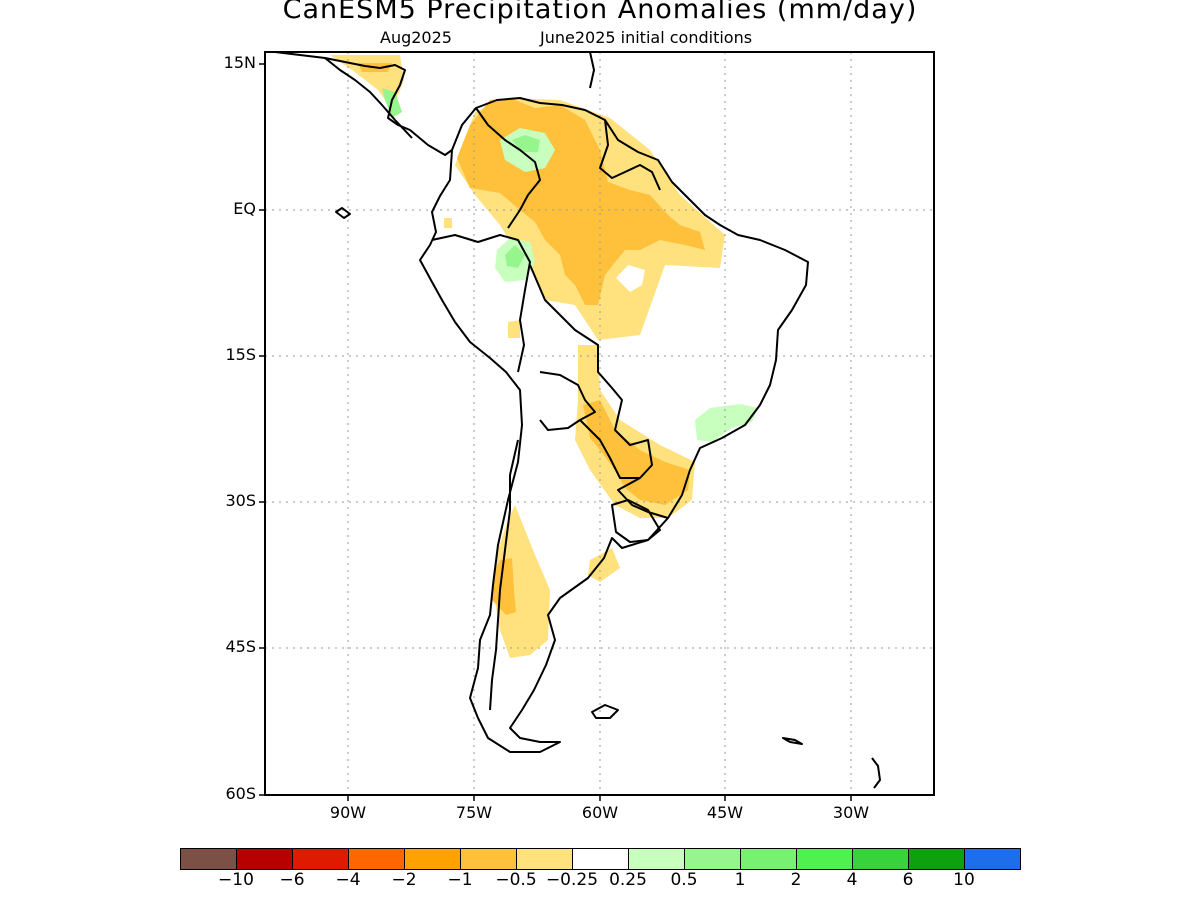  I want to click on bolivia-paraguay-border, so click(567, 401).